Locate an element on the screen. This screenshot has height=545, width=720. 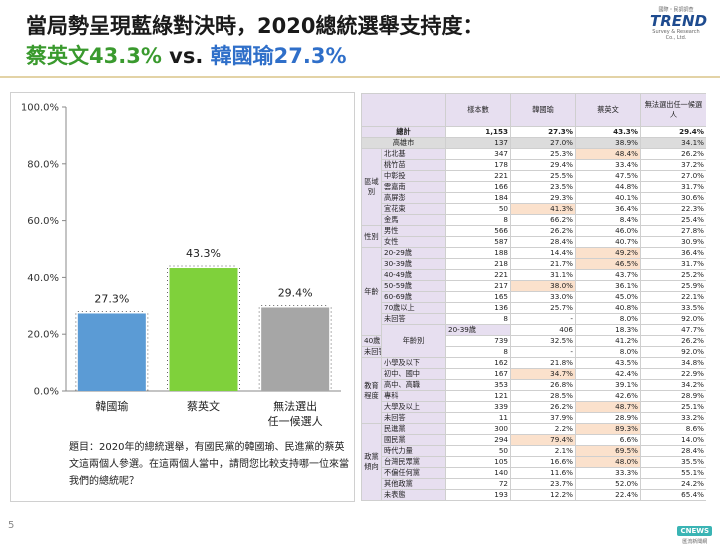
cell-value: 36.4% is located at coordinates (673, 253).